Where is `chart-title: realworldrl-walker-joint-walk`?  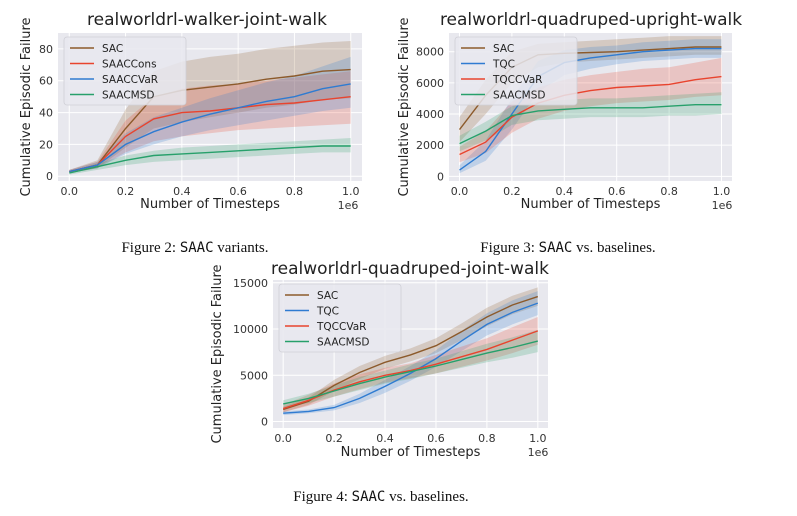
chart-title: realworldrl-walker-joint-walk is located at coordinates (207, 20).